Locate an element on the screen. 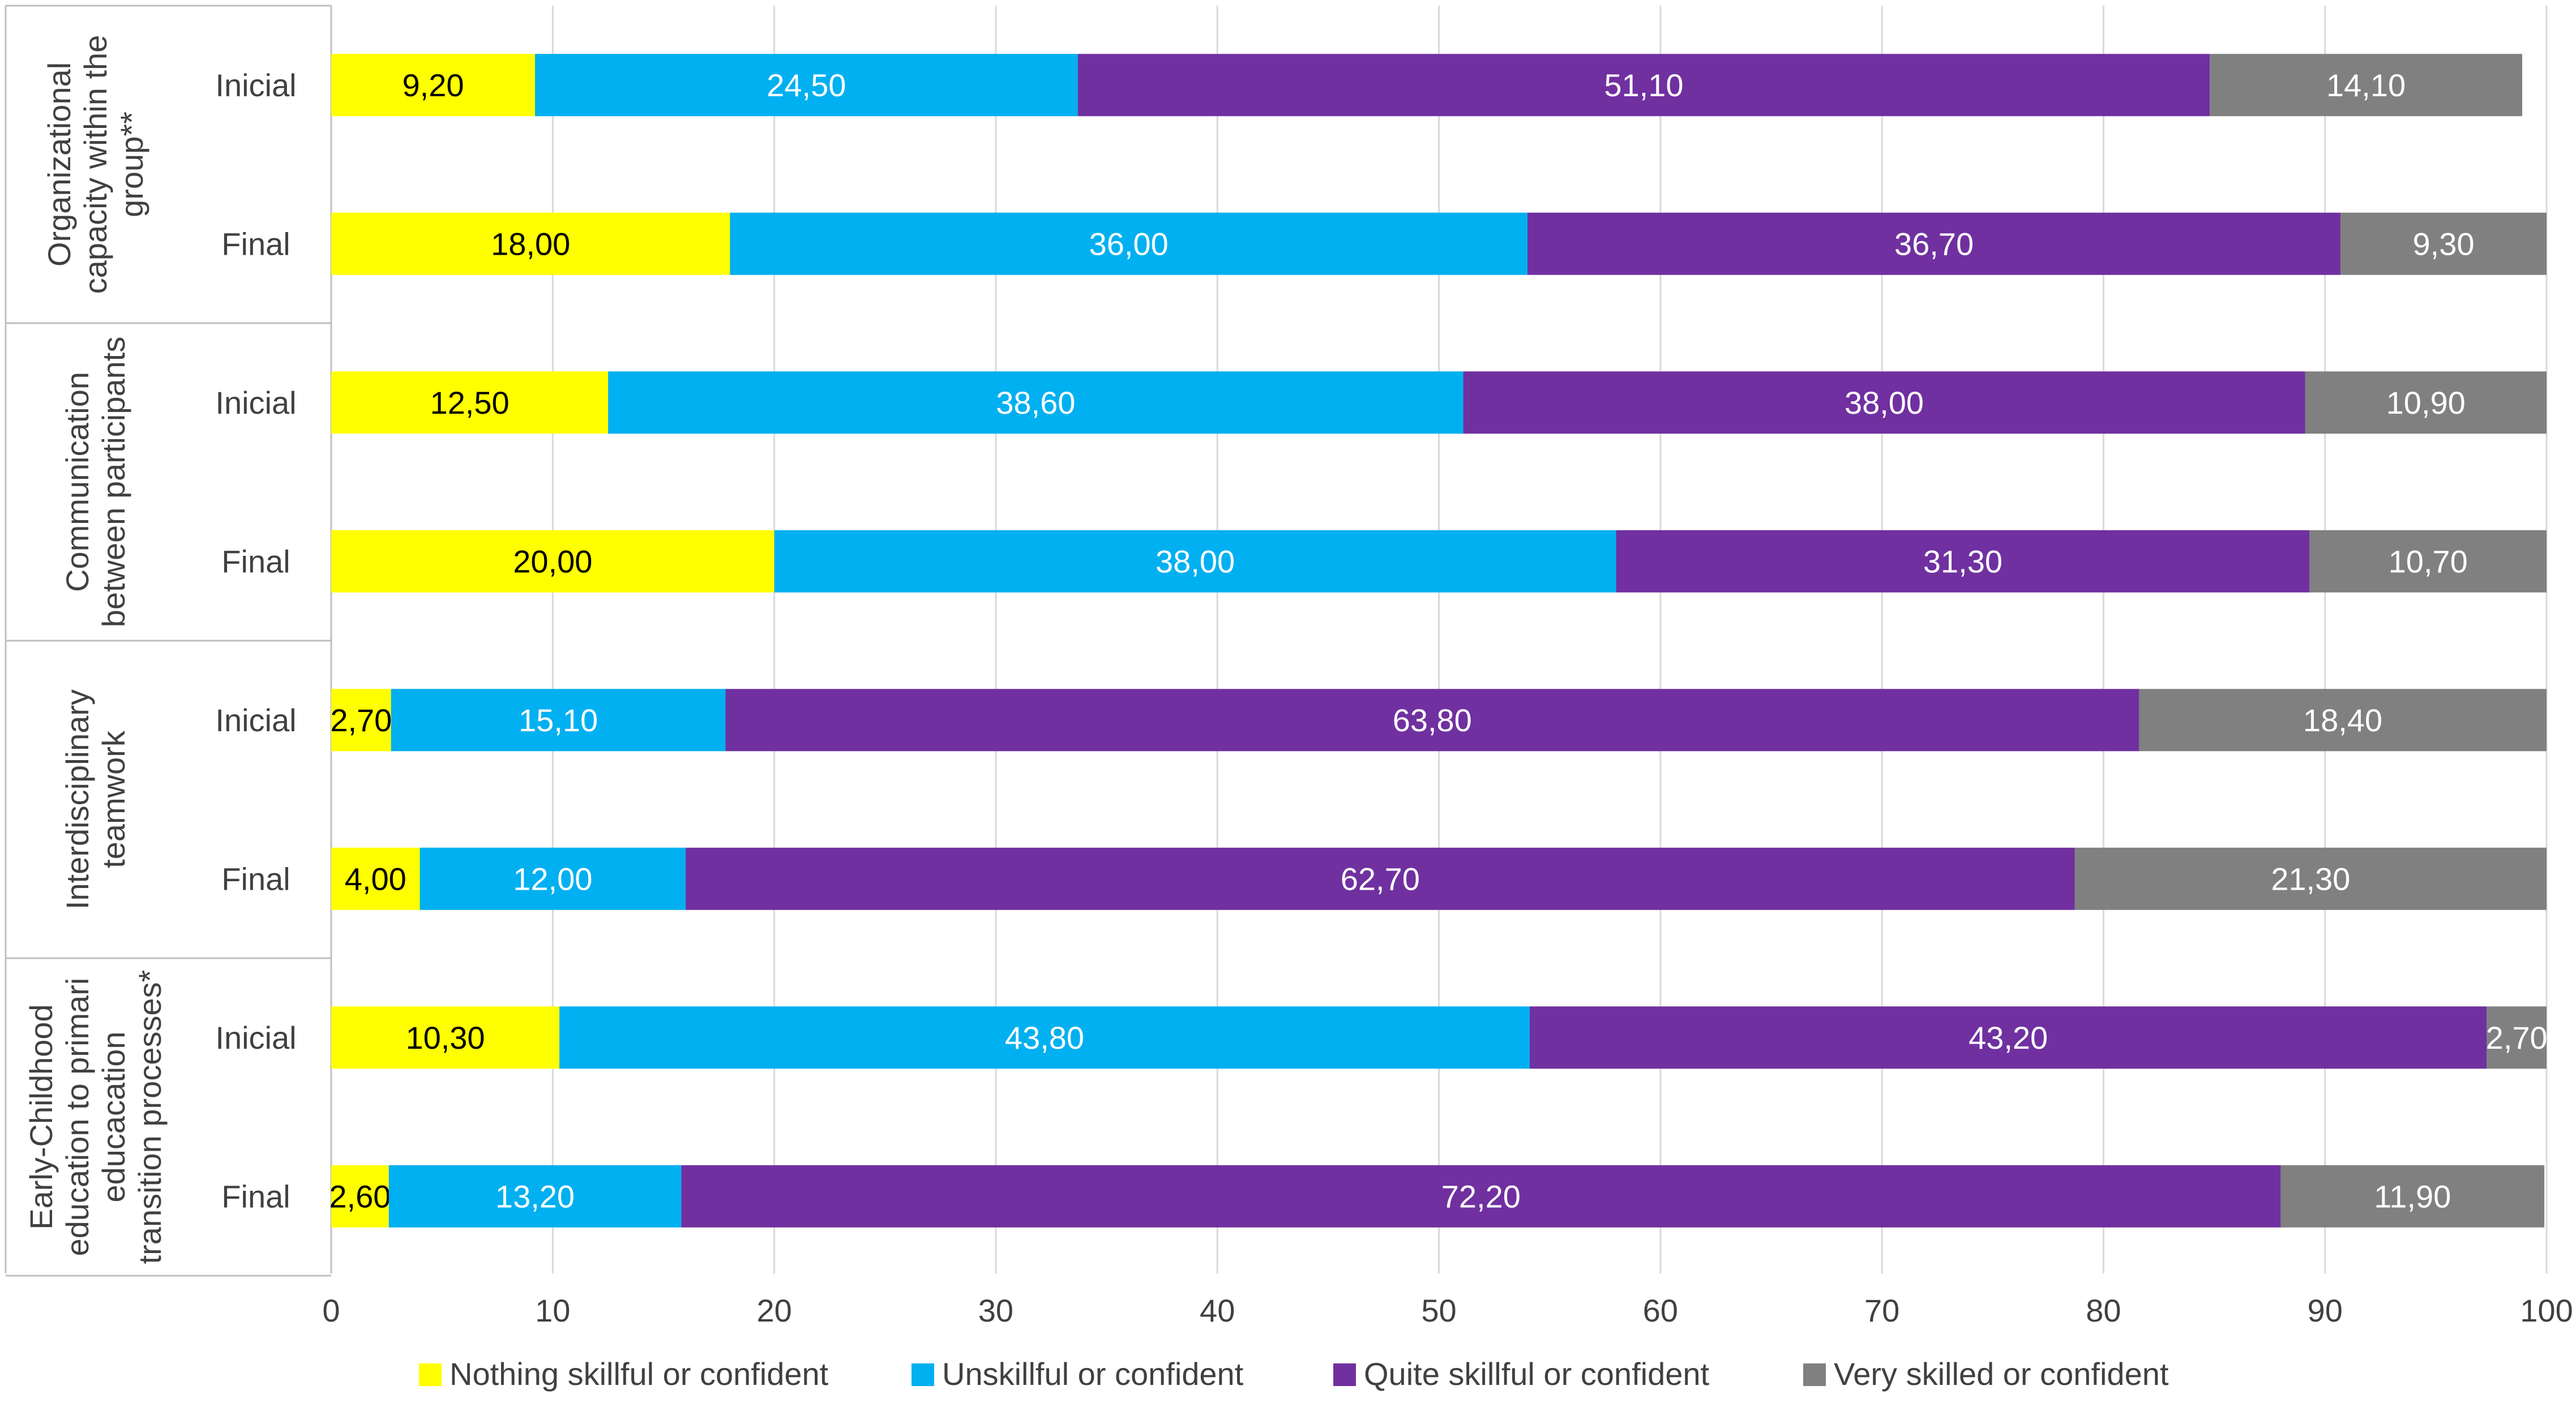 The image size is (2576, 1407). x-tick-label: 70 is located at coordinates (1881, 1310).